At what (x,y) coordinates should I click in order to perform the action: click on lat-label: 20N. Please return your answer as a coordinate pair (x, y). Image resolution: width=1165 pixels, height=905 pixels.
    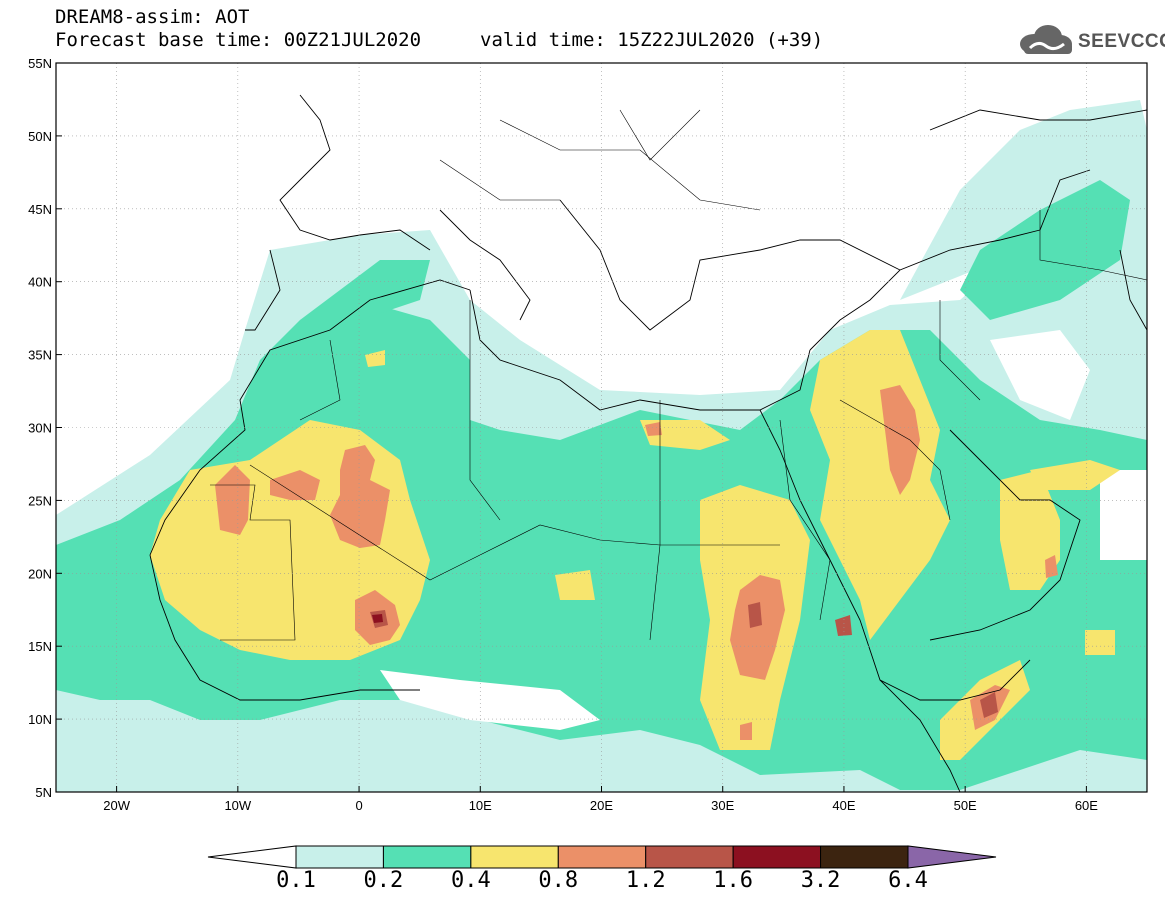
    Looking at the image, I should click on (40, 573).